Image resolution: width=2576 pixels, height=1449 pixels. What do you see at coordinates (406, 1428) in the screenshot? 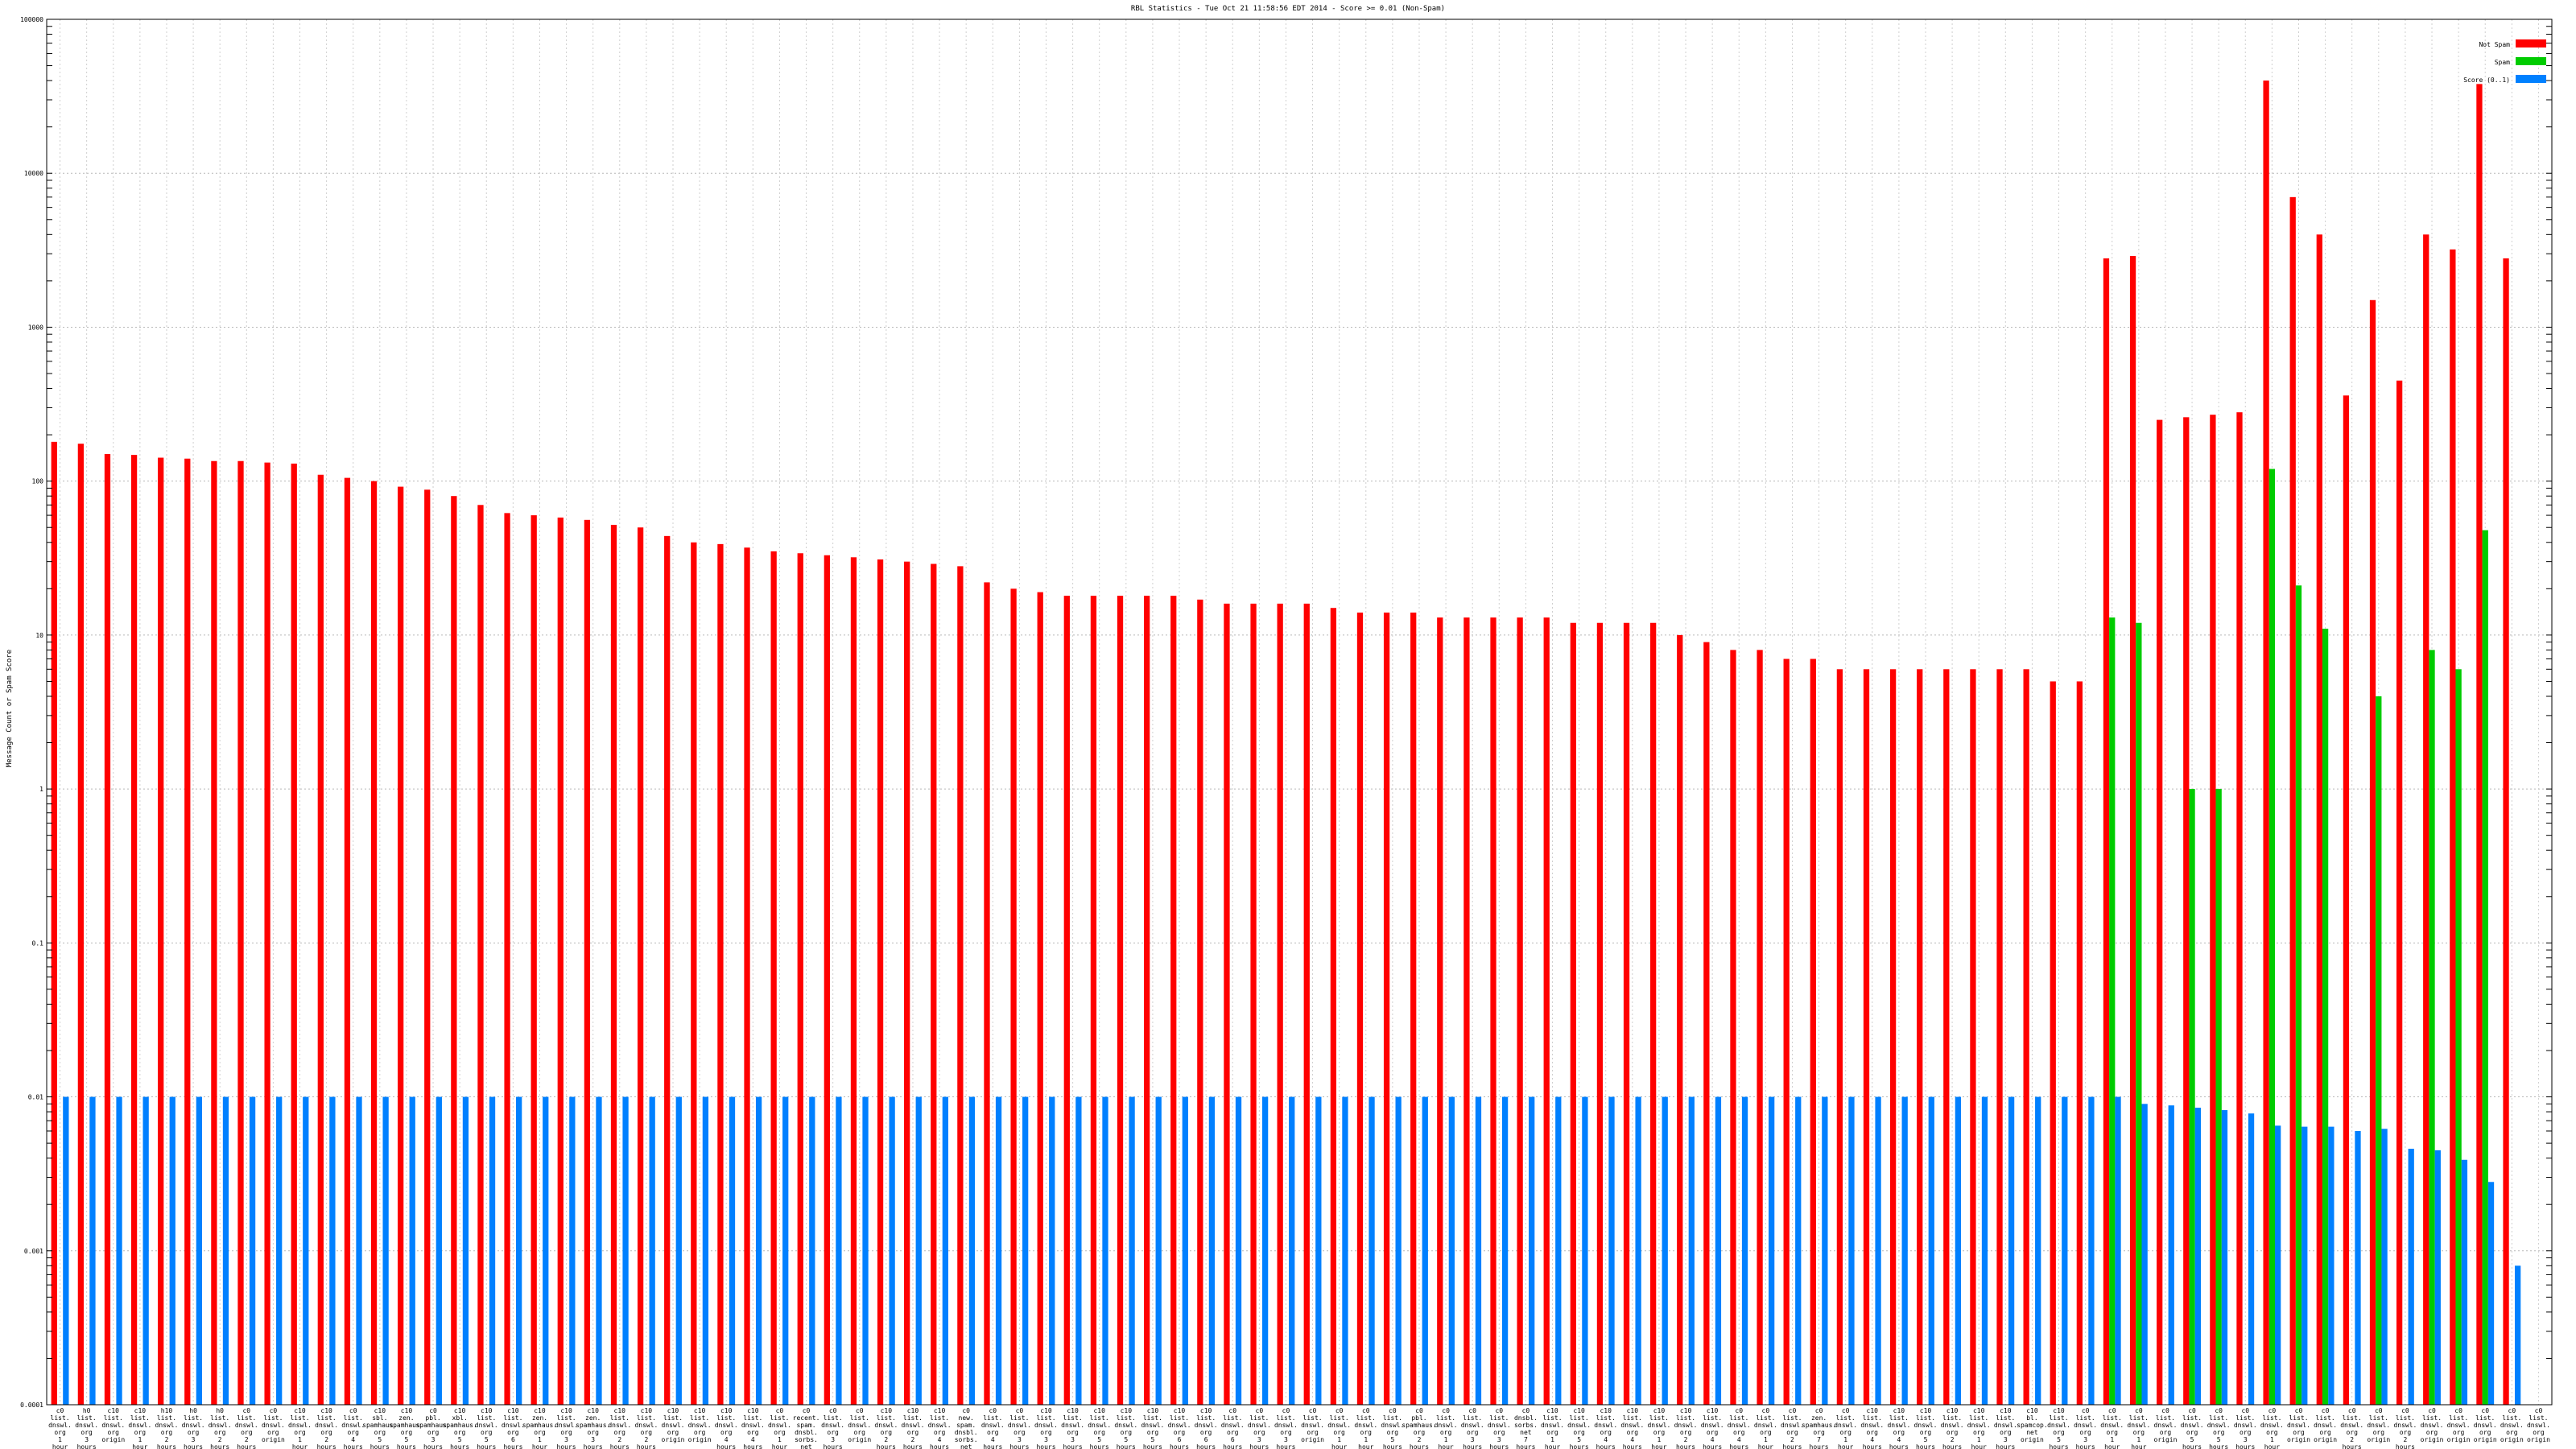
I see `x-tick-label: c10 zen. spamhaus. org 5 hours` at bounding box center [406, 1428].